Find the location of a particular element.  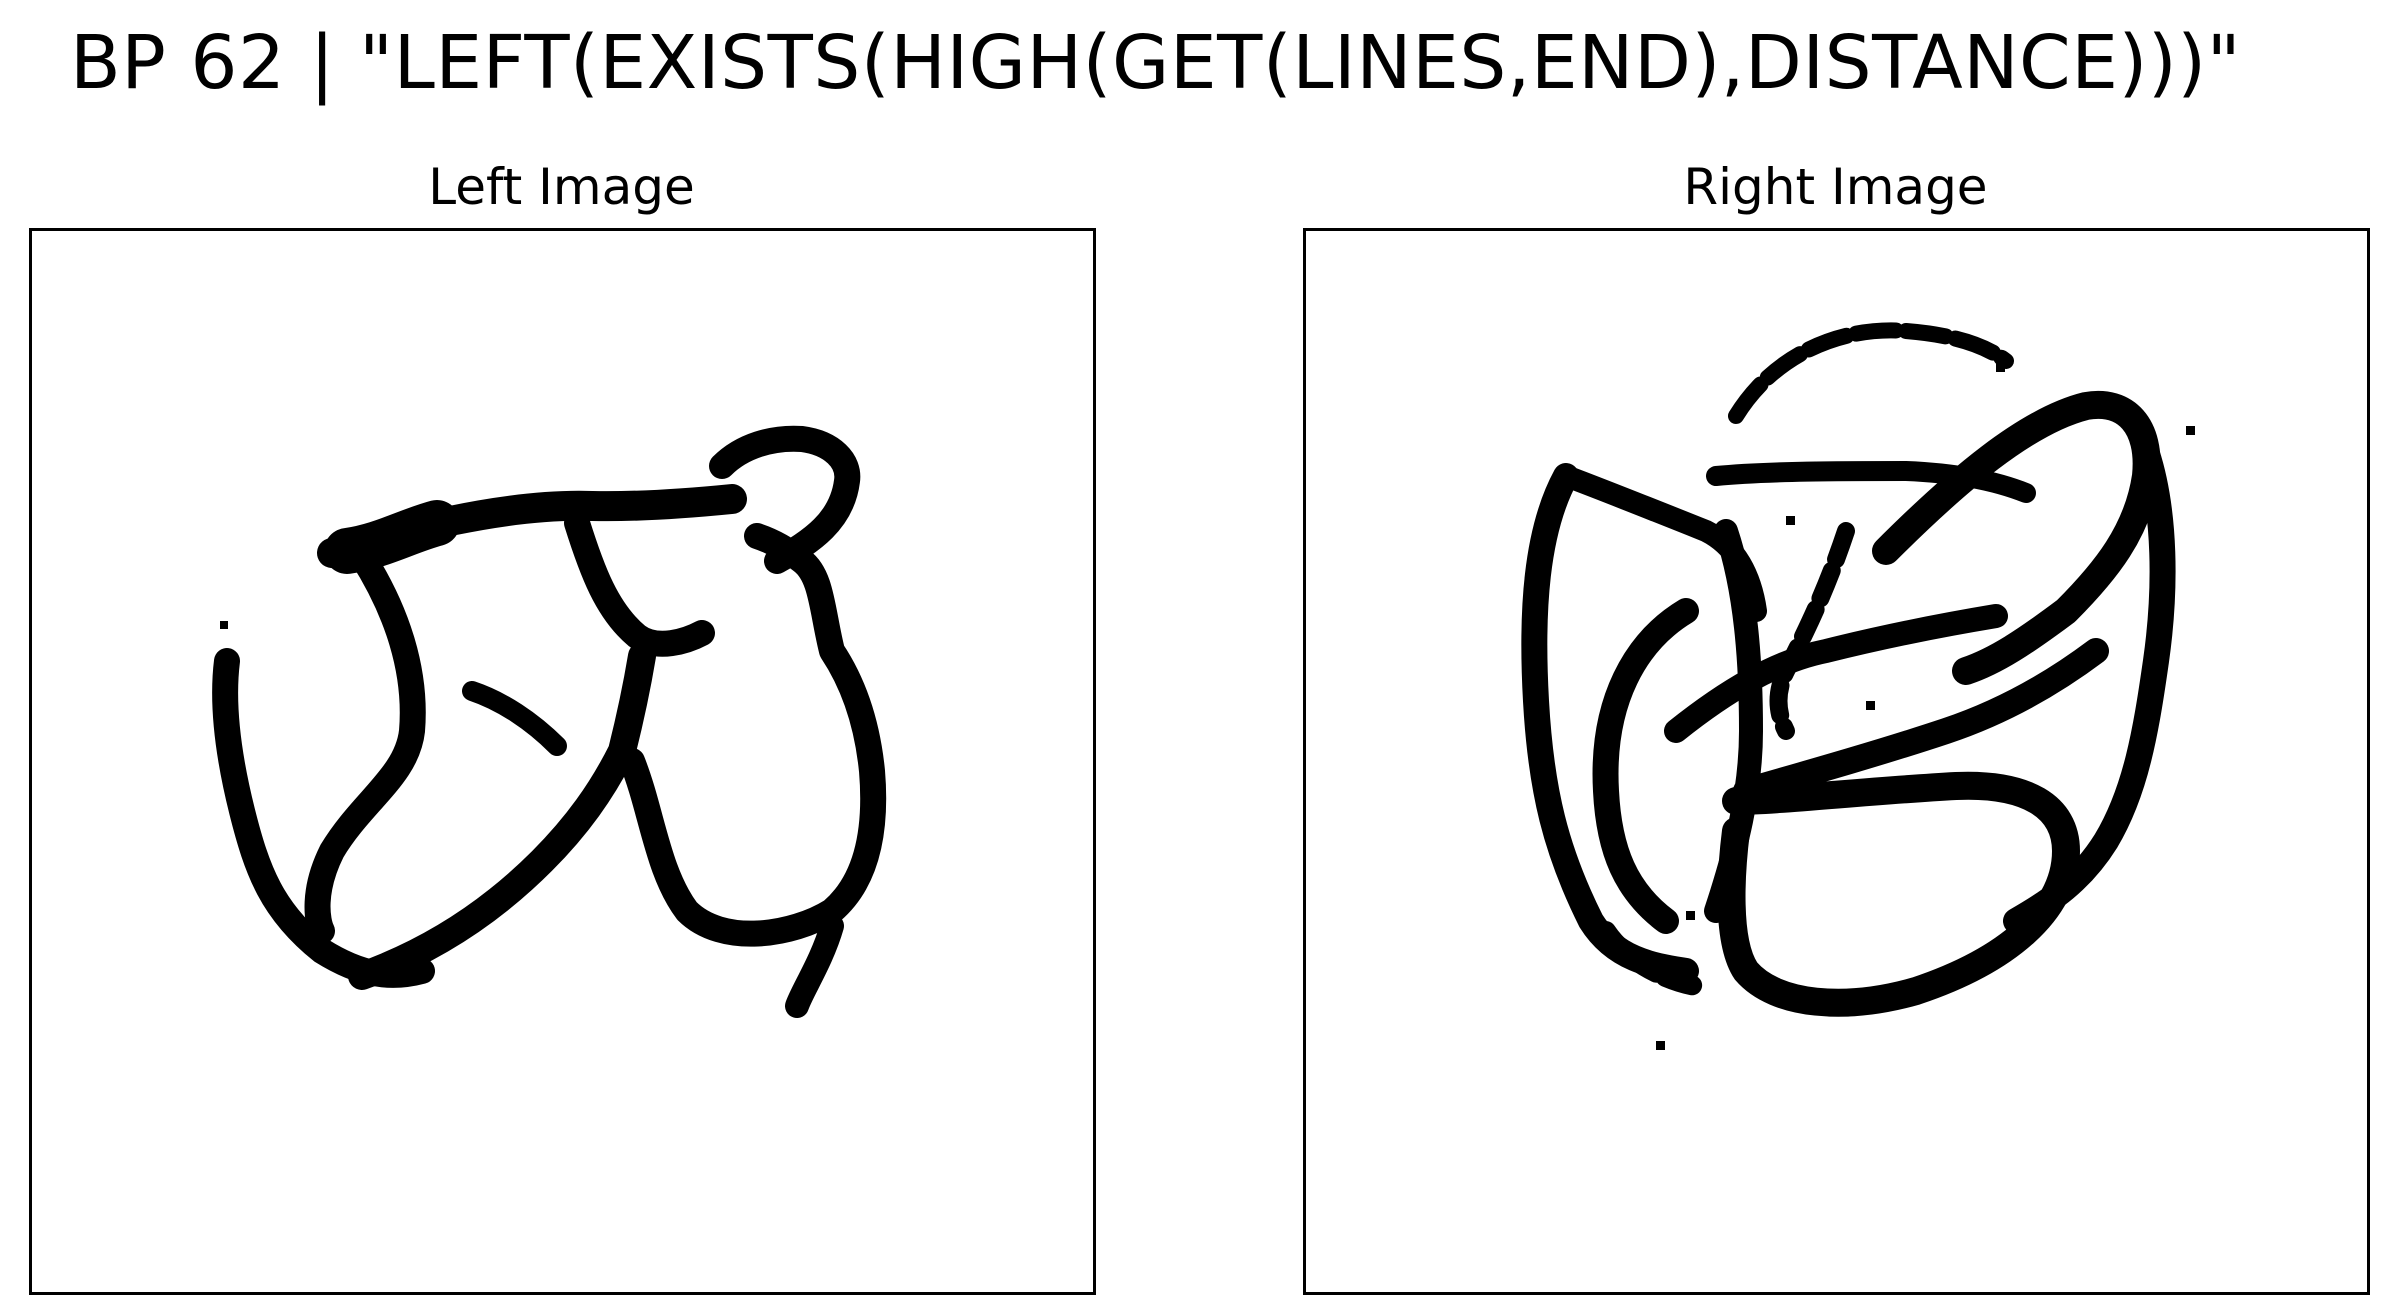

right-stroke-top-bar is located at coordinates (1871, 482).